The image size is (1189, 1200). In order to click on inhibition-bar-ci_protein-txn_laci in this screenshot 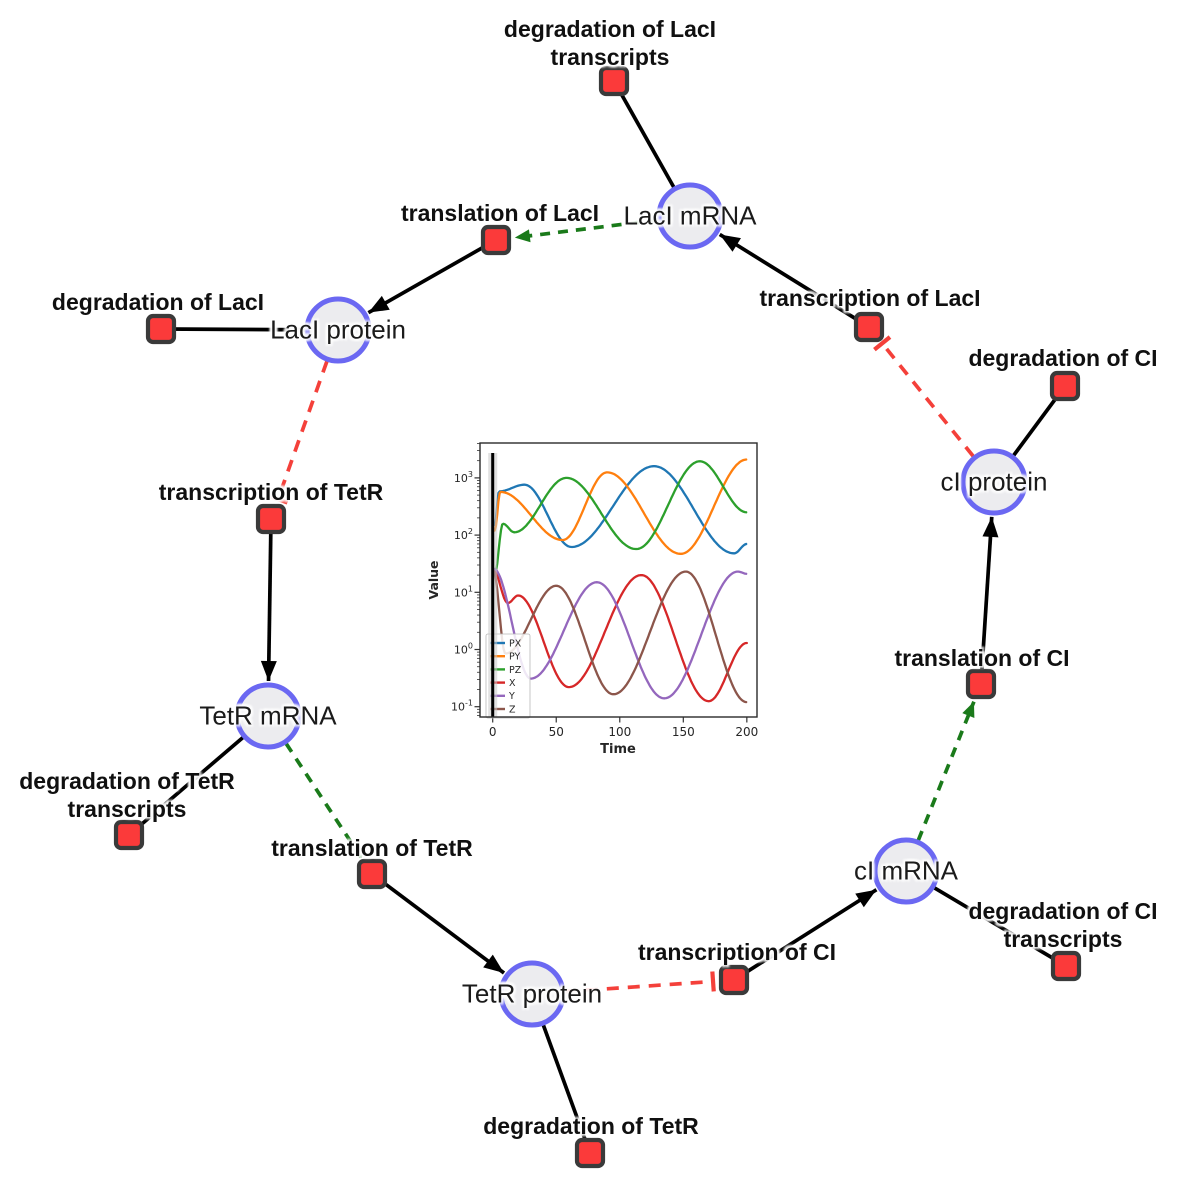, I will do `click(882, 343)`.